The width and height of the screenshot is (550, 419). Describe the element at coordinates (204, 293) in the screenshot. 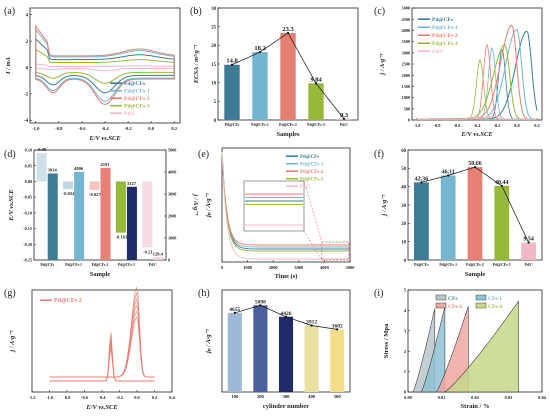

I see `panel-label: (h)` at that location.